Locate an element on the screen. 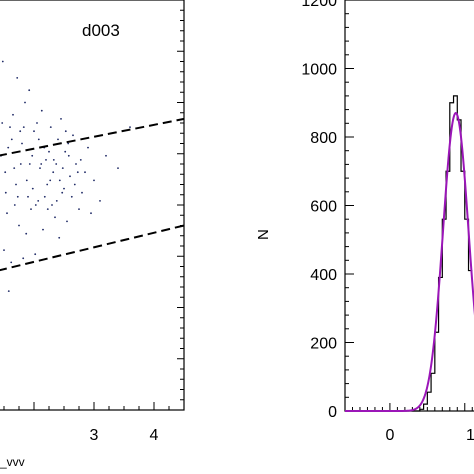 The width and height of the screenshot is (474, 474). scatter-points is located at coordinates (65, 176).